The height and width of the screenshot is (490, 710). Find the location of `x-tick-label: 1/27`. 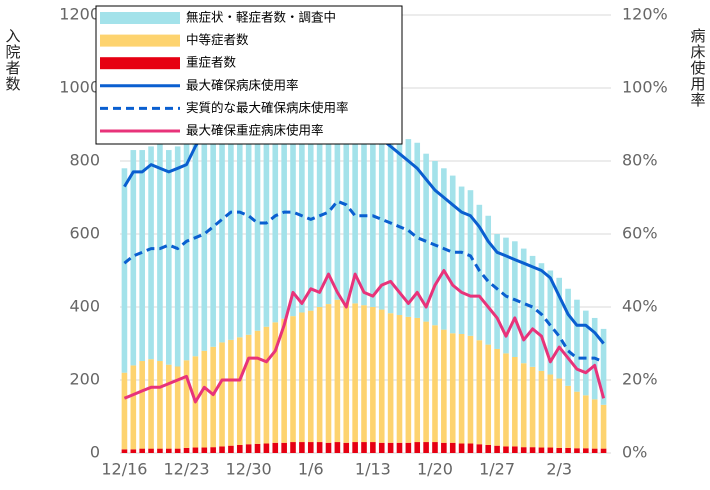

x-tick-label: 1/27 is located at coordinates (497, 469).